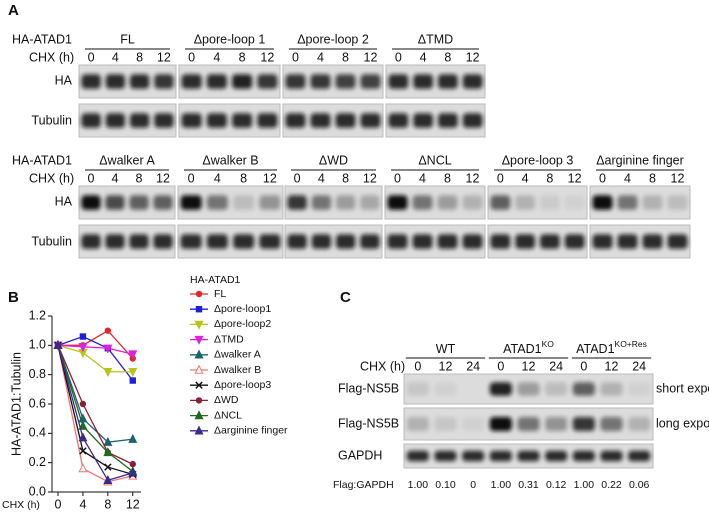  Describe the element at coordinates (13, 297) in the screenshot. I see `panel-label: B` at that location.